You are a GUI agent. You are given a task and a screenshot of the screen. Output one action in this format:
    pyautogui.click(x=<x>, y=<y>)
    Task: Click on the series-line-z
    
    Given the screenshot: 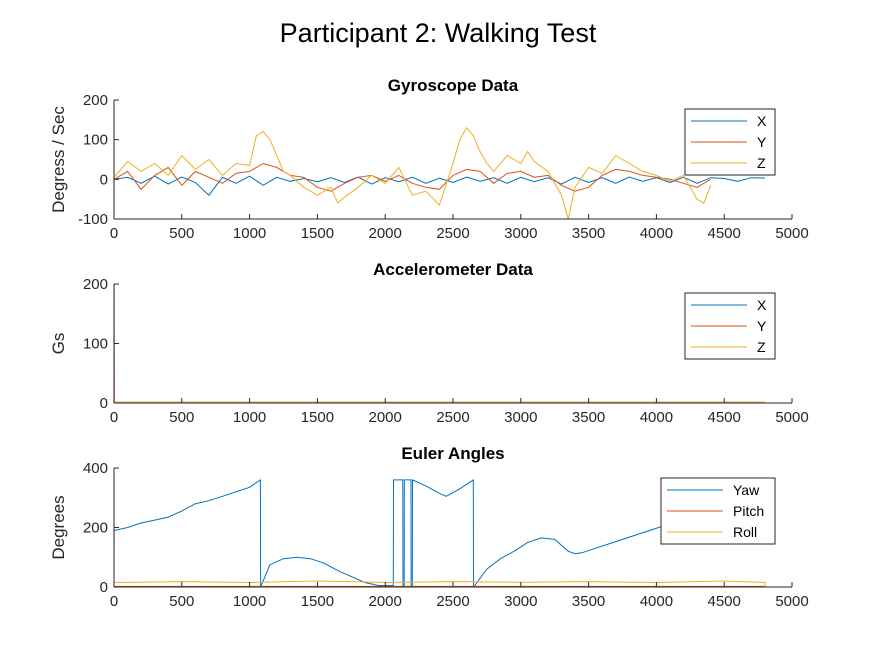 What is the action you would take?
    pyautogui.click(x=413, y=172)
    